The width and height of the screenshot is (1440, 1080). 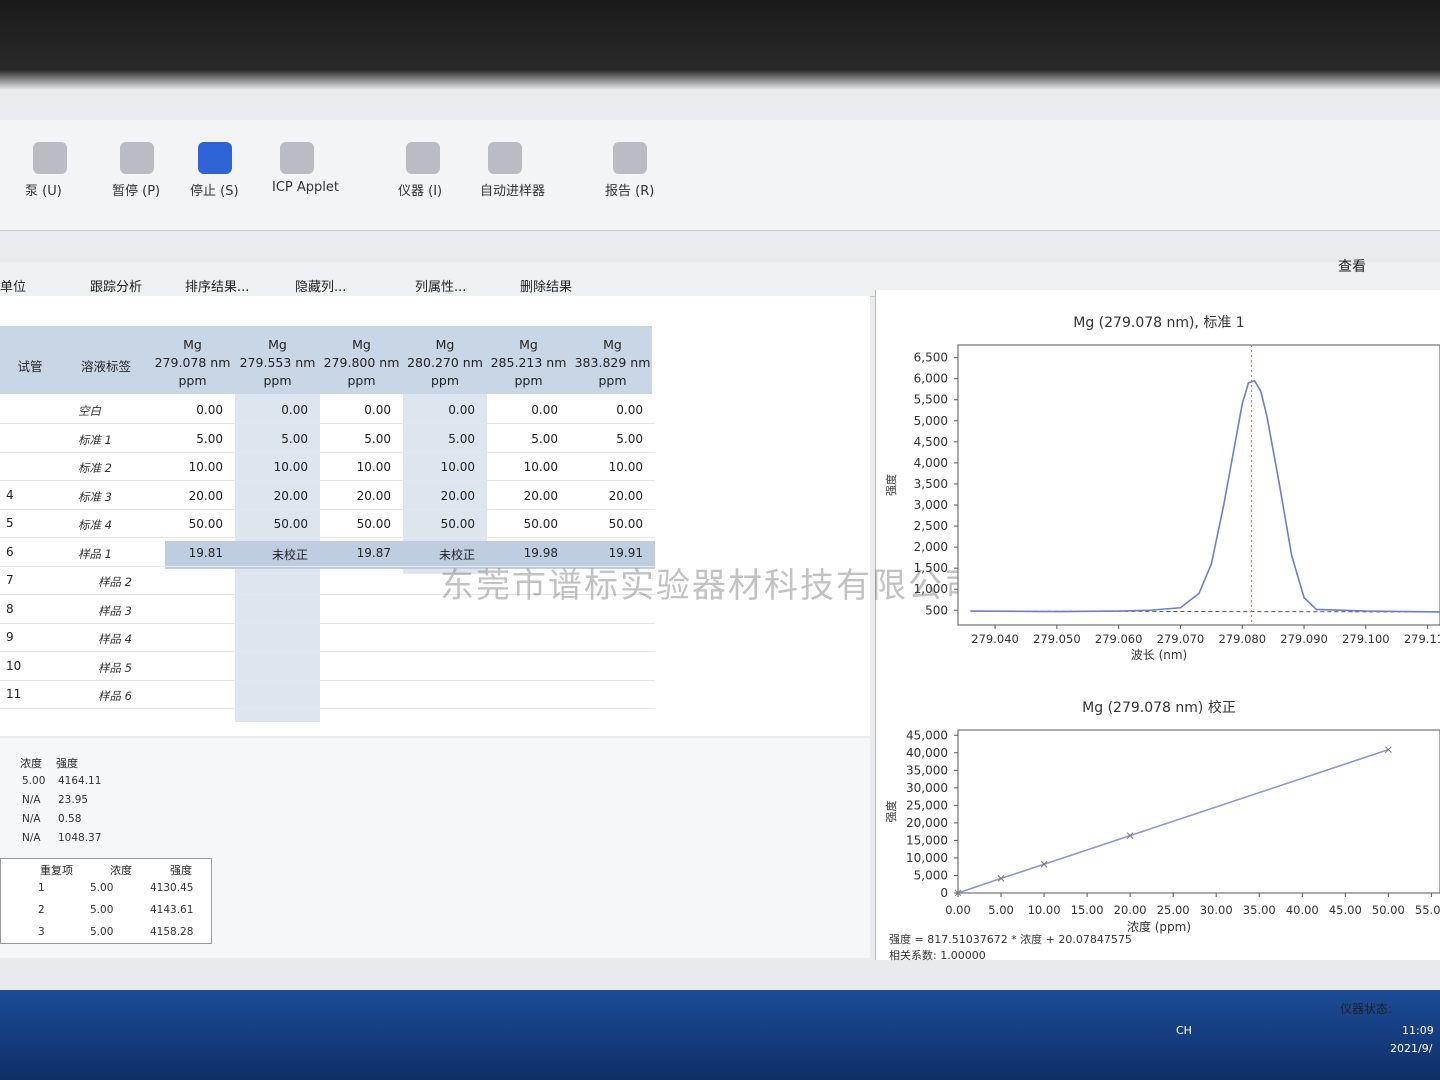 What do you see at coordinates (931, 875) in the screenshot?
I see `y-tick-label: 5,000` at bounding box center [931, 875].